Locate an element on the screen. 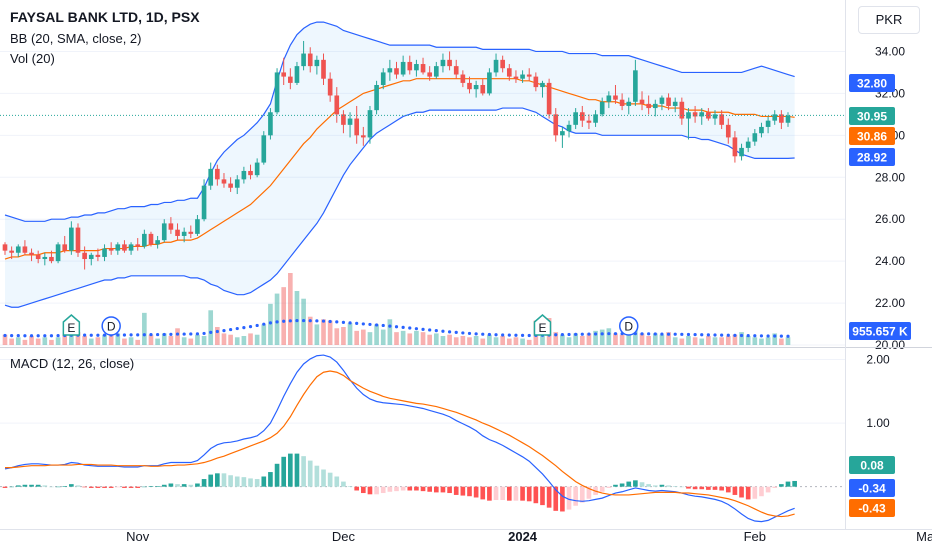 This screenshot has height=550, width=932. macd-badge: -0.34 is located at coordinates (872, 489).